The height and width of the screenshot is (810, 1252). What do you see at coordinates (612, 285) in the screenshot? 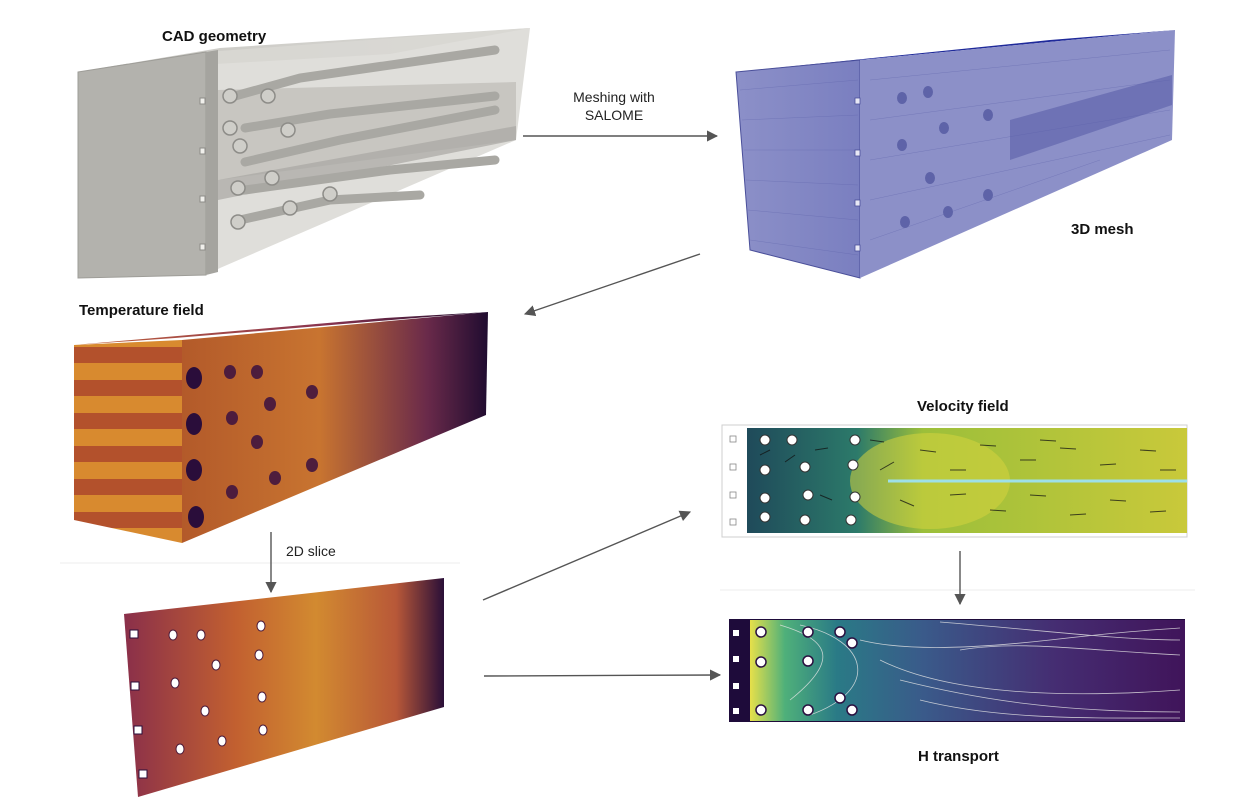
I see `arrow-mesh-to-temperature` at bounding box center [612, 285].